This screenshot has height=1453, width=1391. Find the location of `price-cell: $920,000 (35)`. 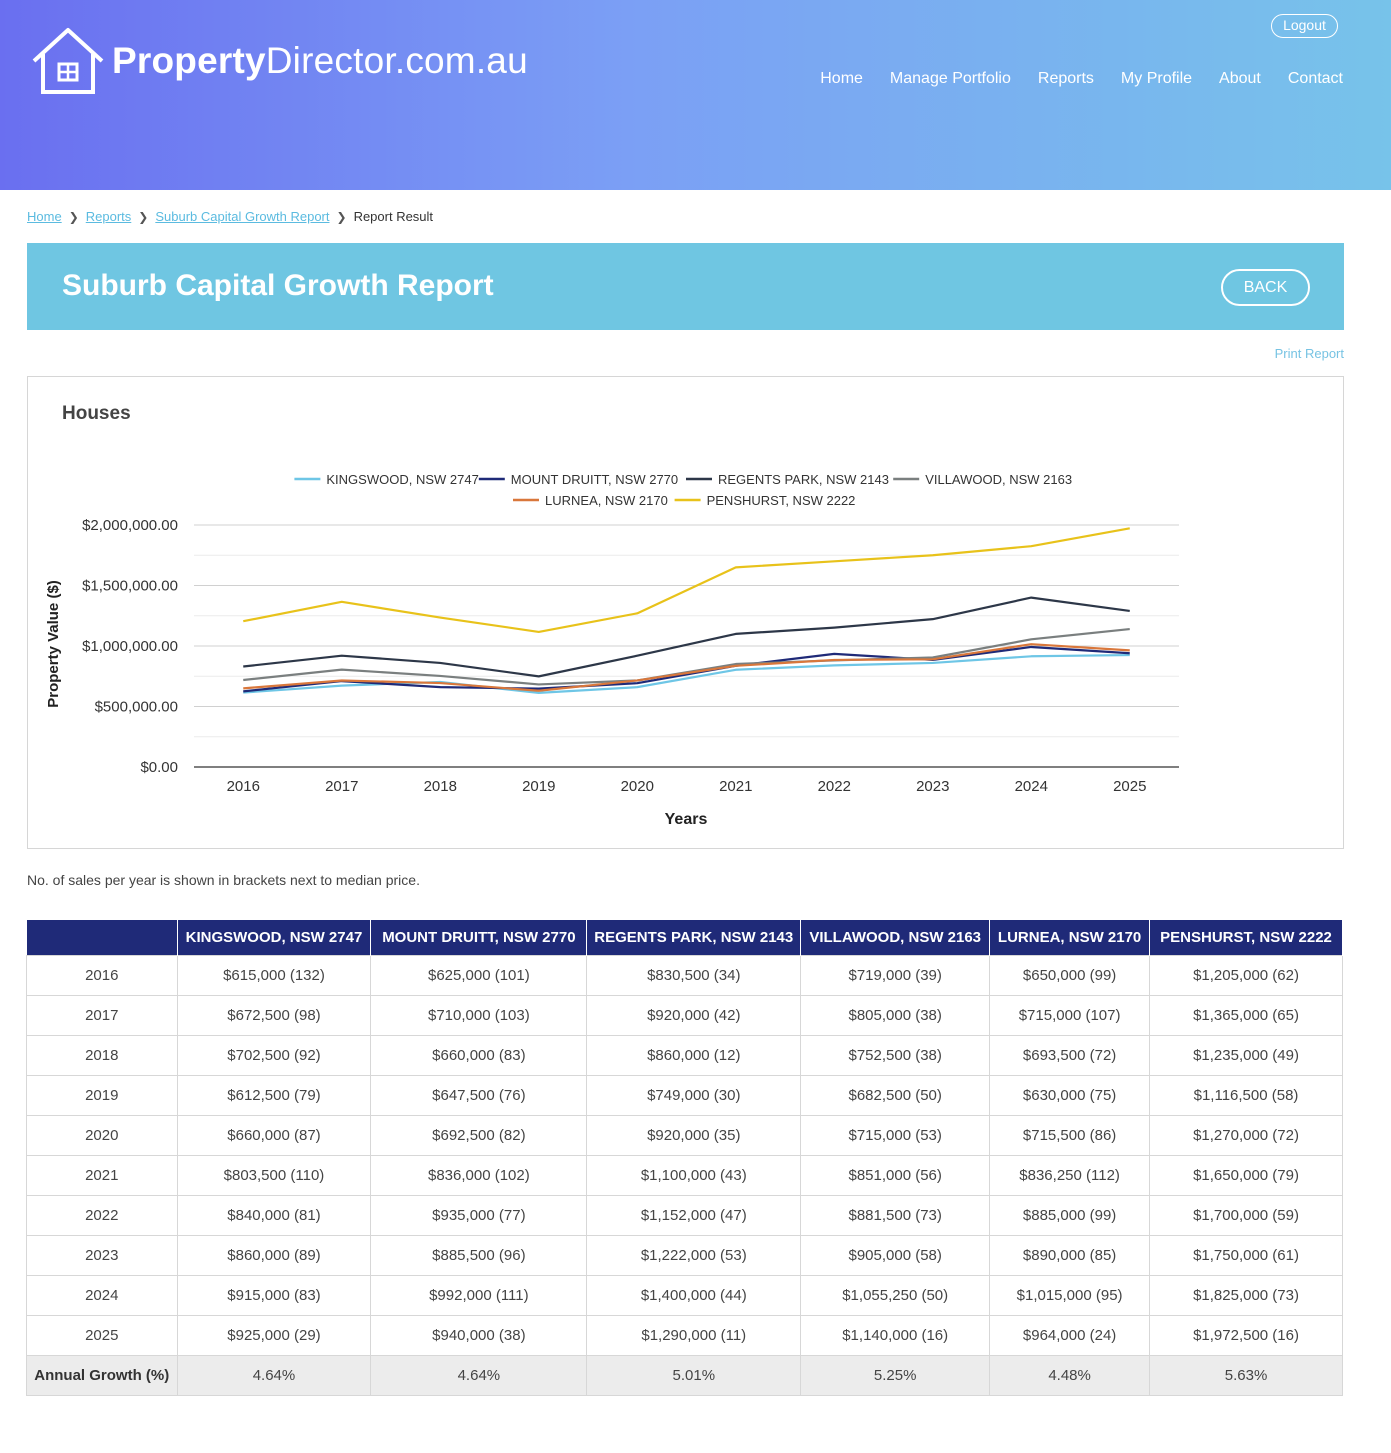

price-cell: $920,000 (35) is located at coordinates (694, 1135).